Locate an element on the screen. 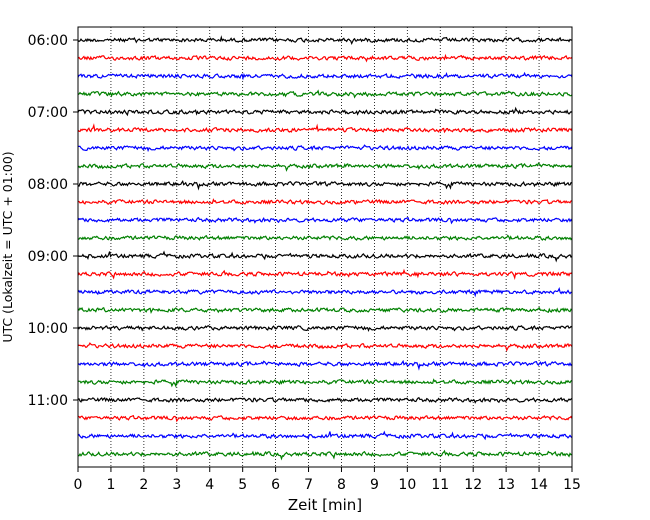 This screenshot has height=520, width=650. x-tick-label: 1 is located at coordinates (110, 485).